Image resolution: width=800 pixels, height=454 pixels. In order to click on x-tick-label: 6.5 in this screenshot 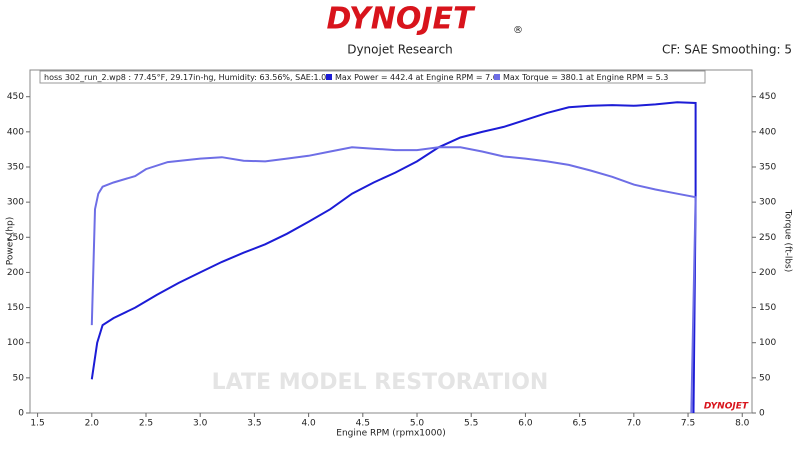, I will do `click(579, 424)`.